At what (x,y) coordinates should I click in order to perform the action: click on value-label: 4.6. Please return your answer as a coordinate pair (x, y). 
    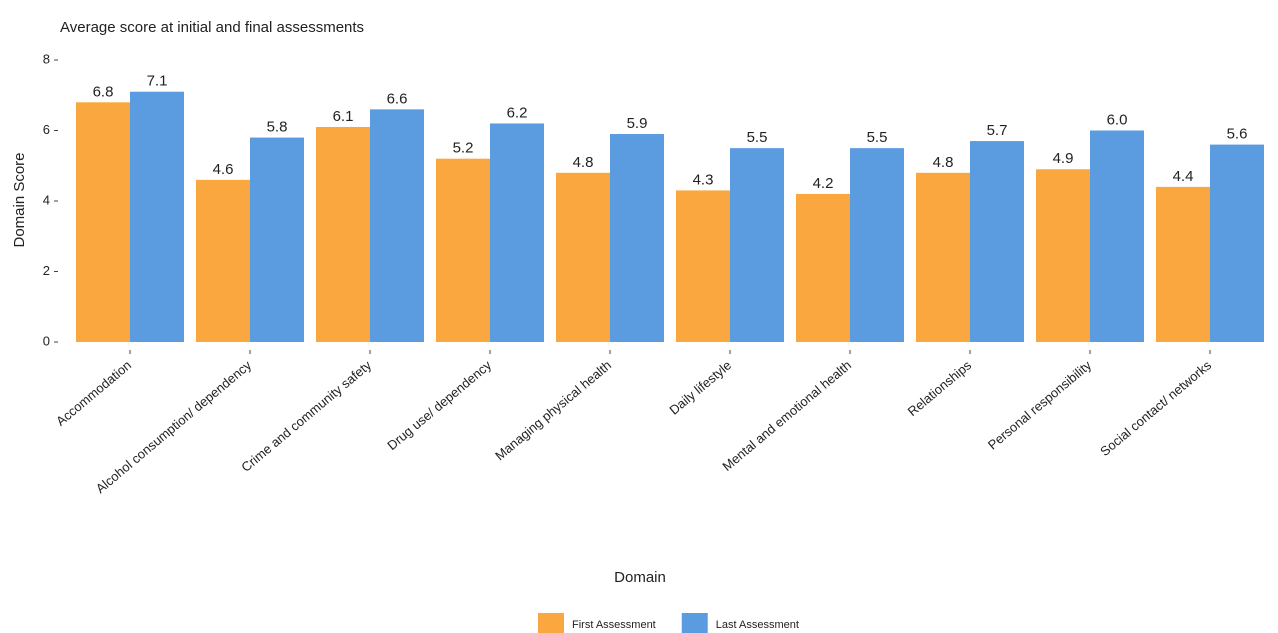
    Looking at the image, I should click on (223, 169).